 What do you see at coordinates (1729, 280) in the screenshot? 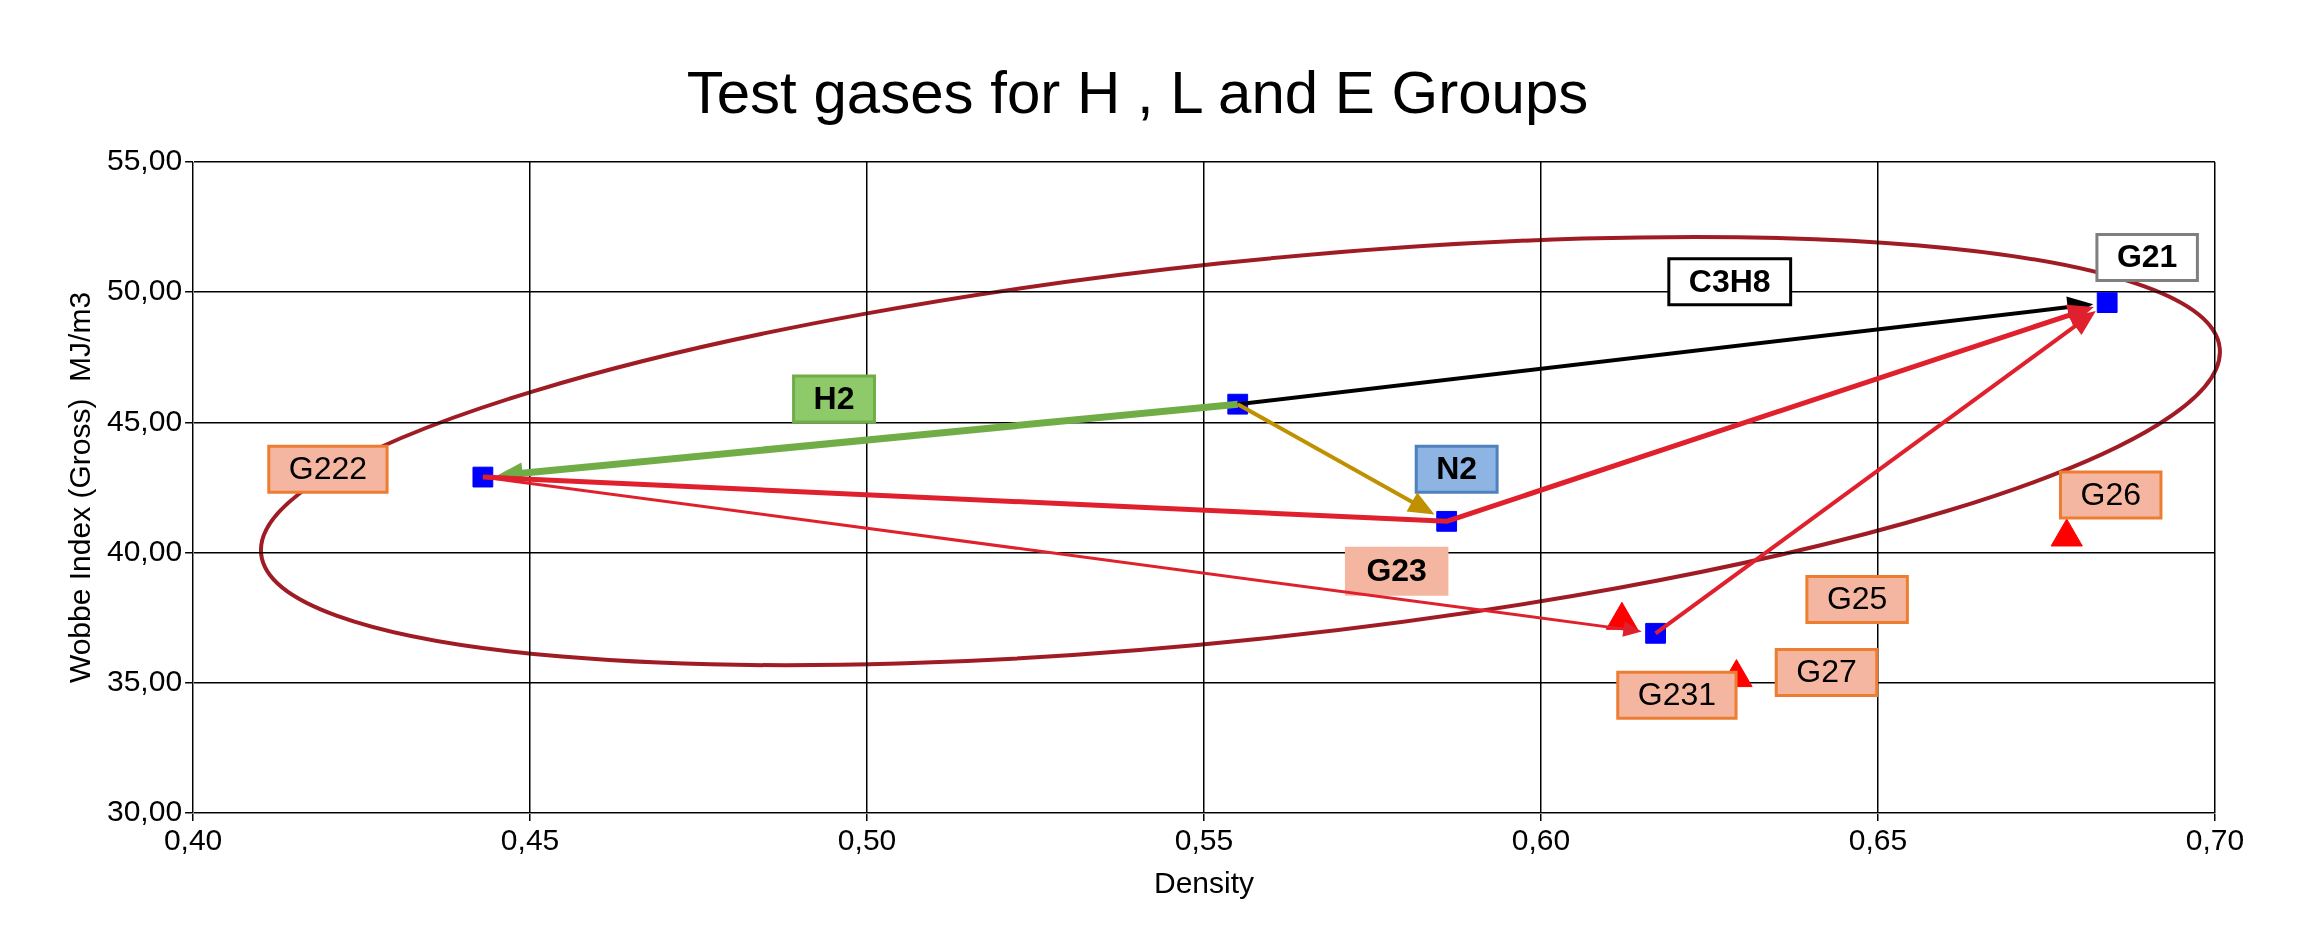
I see `annotation: C3H8` at bounding box center [1729, 280].